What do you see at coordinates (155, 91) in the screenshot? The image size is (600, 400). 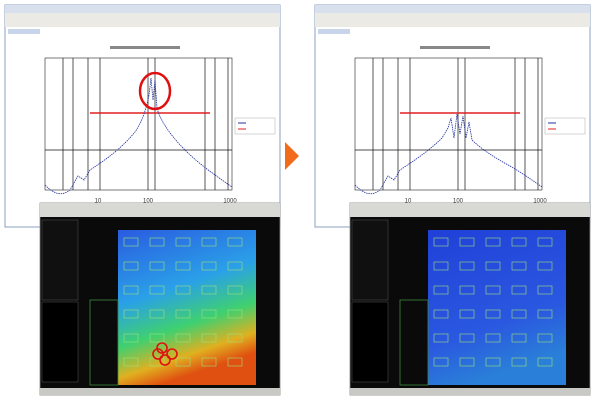 I see `highlight-circle` at bounding box center [155, 91].